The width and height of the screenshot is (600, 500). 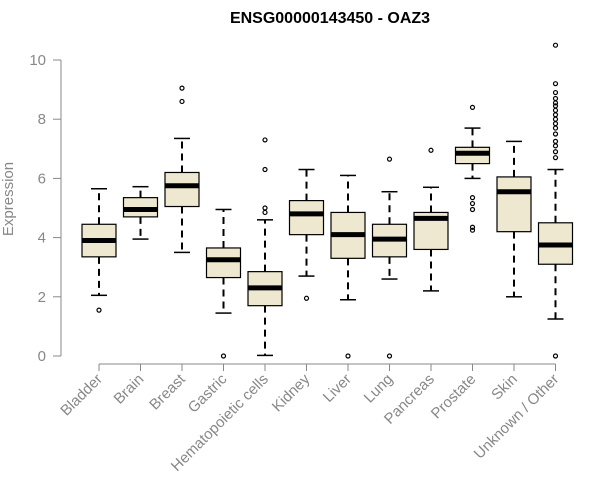 I want to click on y-tick-label: 2, so click(x=42, y=297).